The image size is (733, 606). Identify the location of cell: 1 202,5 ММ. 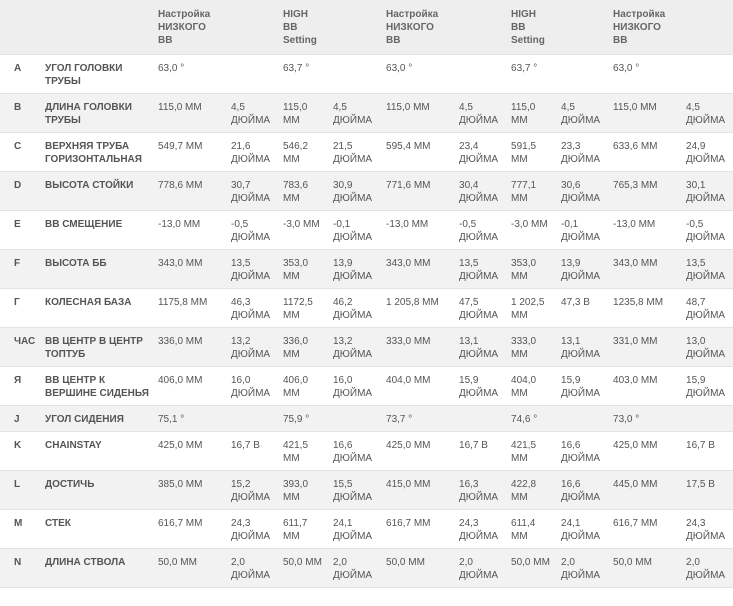
(528, 309).